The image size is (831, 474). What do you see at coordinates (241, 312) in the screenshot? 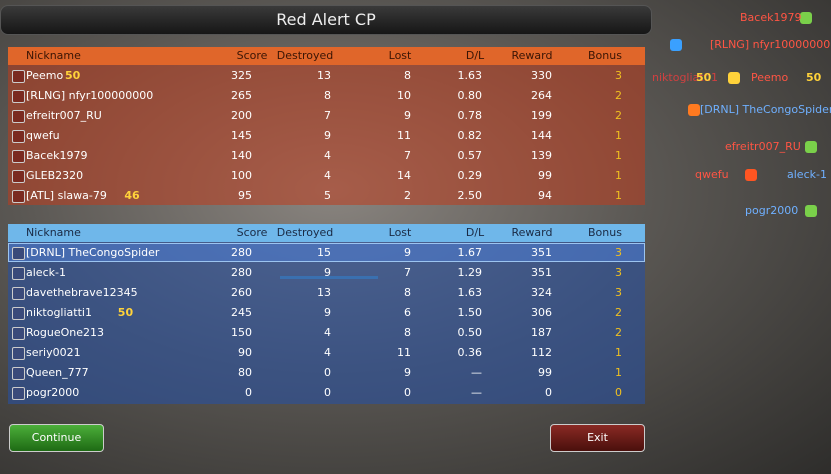
I see `stat-cell: 245` at bounding box center [241, 312].